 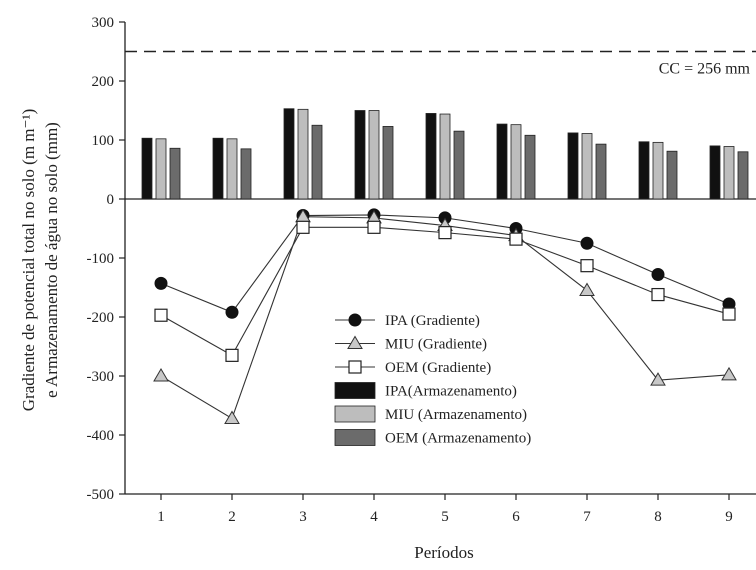 I want to click on xlabel: Períodos, so click(x=444, y=552).